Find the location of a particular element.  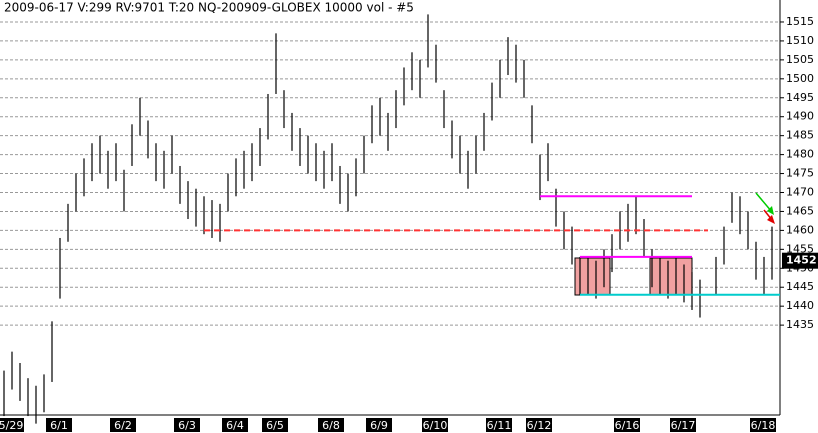

y-tick-label: 1505 is located at coordinates (800, 59).